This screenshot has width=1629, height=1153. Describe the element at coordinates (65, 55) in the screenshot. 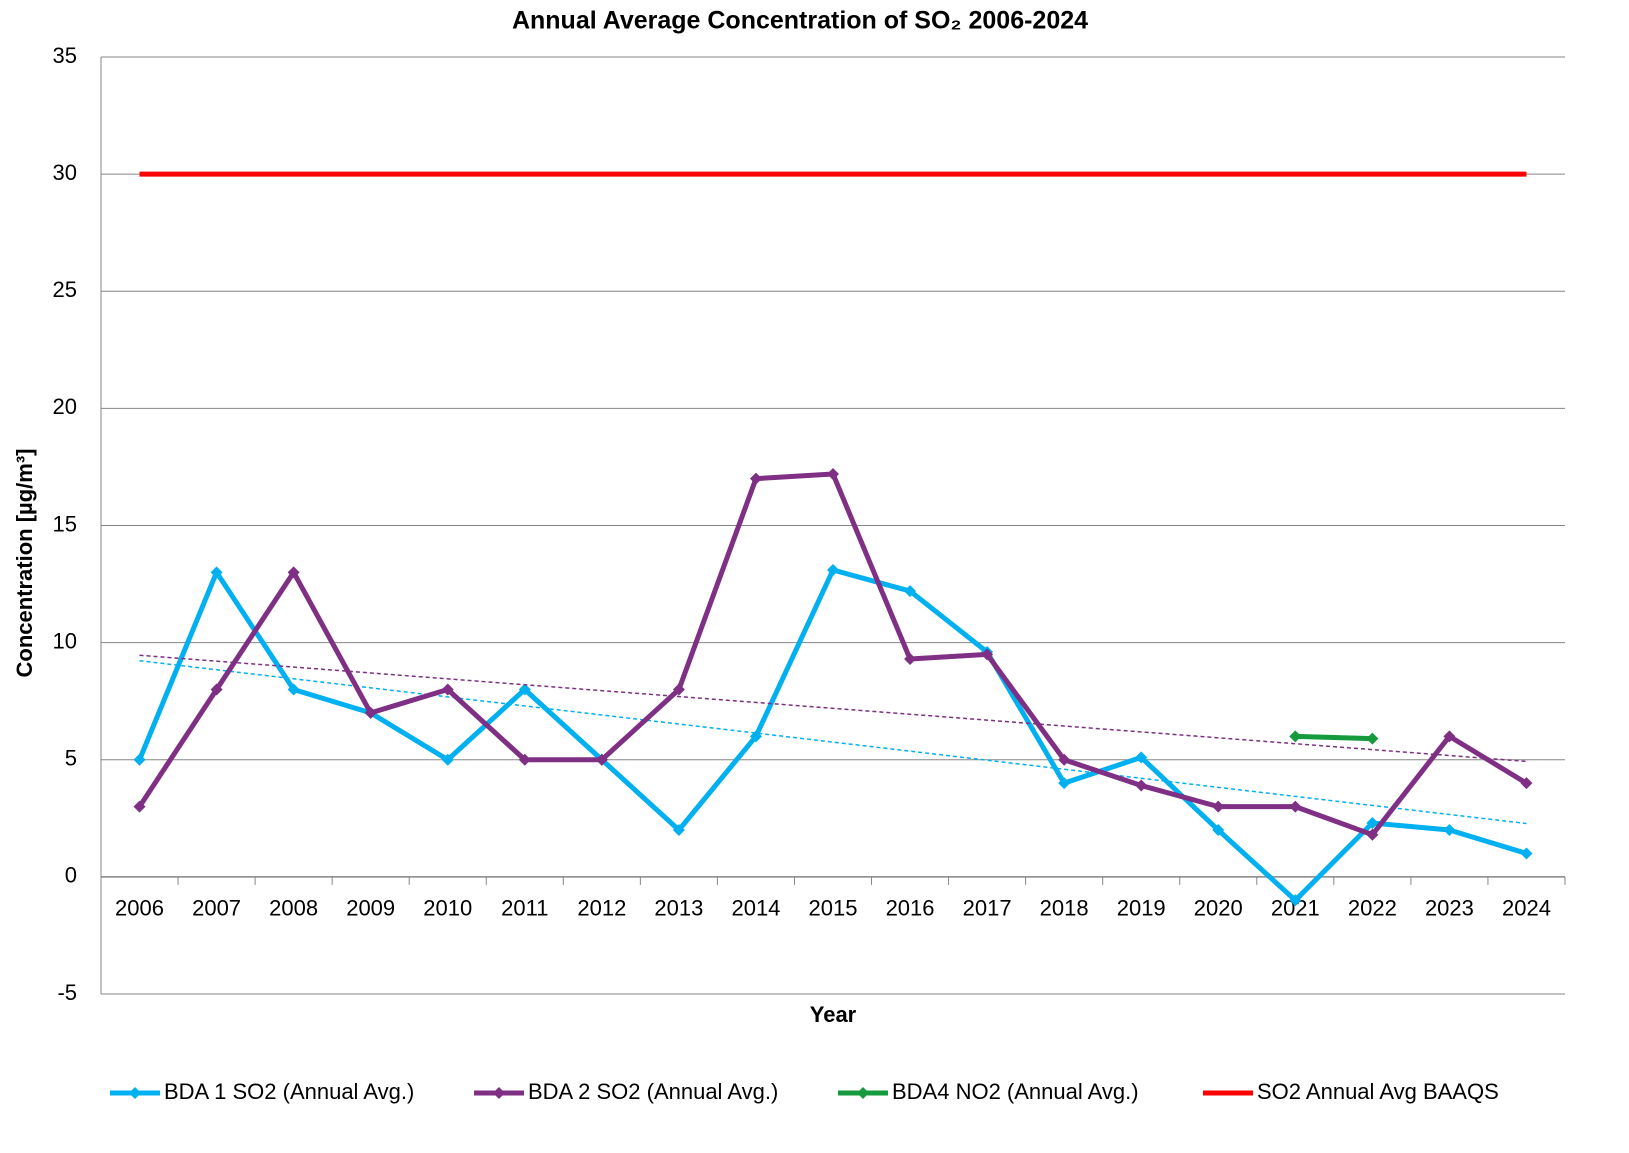

I see `y-tick-label: 35` at that location.